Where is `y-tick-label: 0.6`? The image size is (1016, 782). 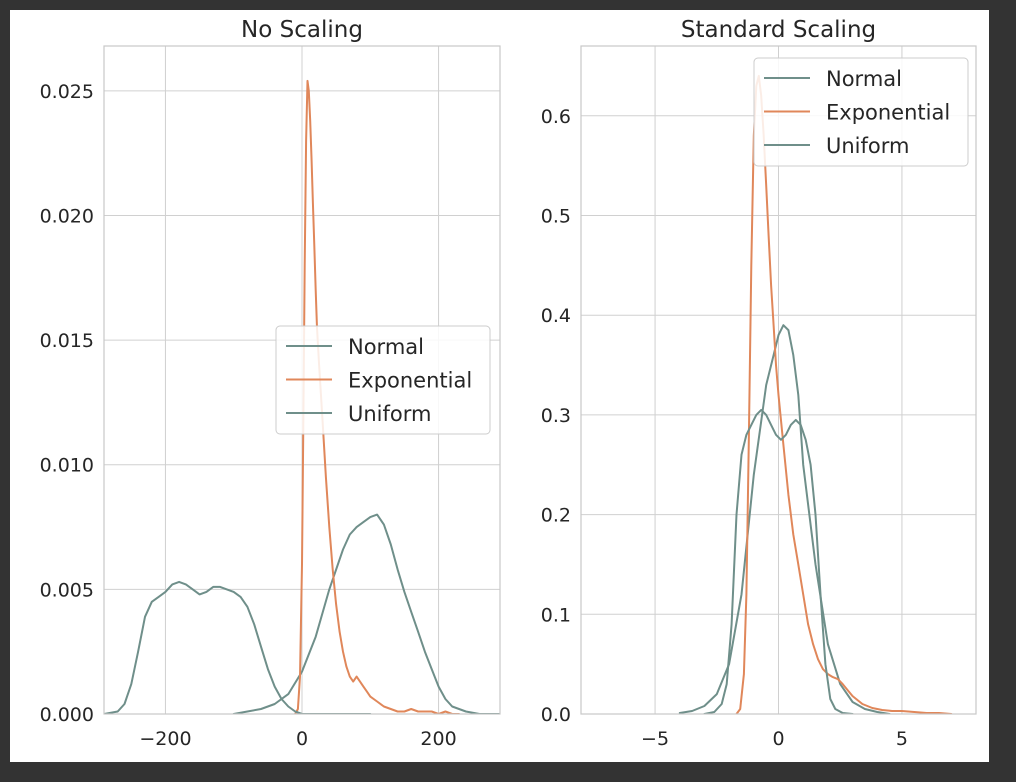
y-tick-label: 0.6 is located at coordinates (556, 117).